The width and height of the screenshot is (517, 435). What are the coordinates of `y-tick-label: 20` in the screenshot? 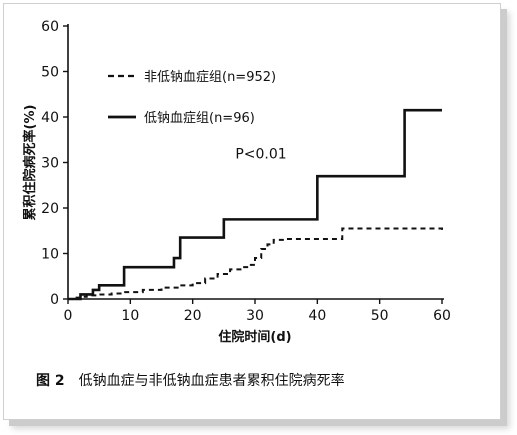 It's located at (50, 209).